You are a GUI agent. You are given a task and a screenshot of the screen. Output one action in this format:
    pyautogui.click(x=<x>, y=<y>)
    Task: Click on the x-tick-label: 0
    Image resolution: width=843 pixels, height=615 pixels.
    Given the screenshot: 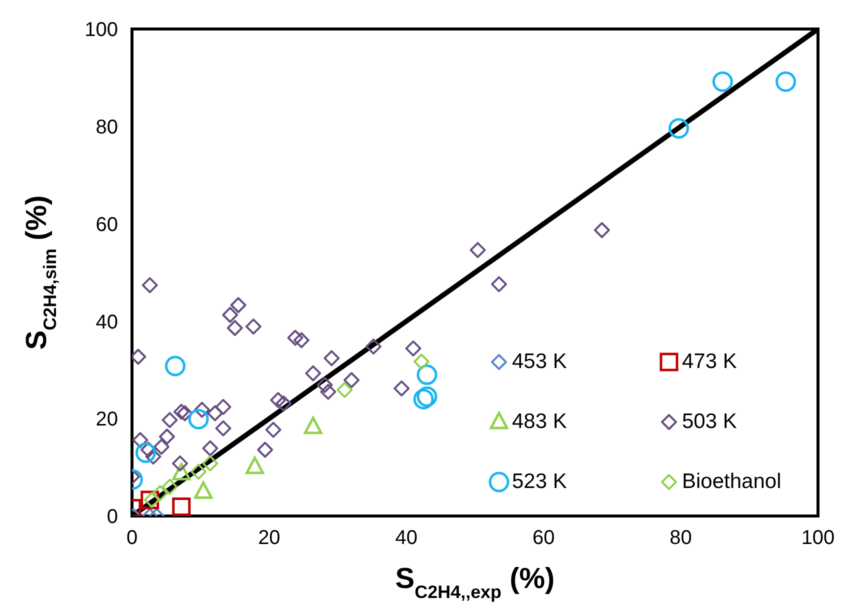 What is the action you would take?
    pyautogui.click(x=132, y=538)
    